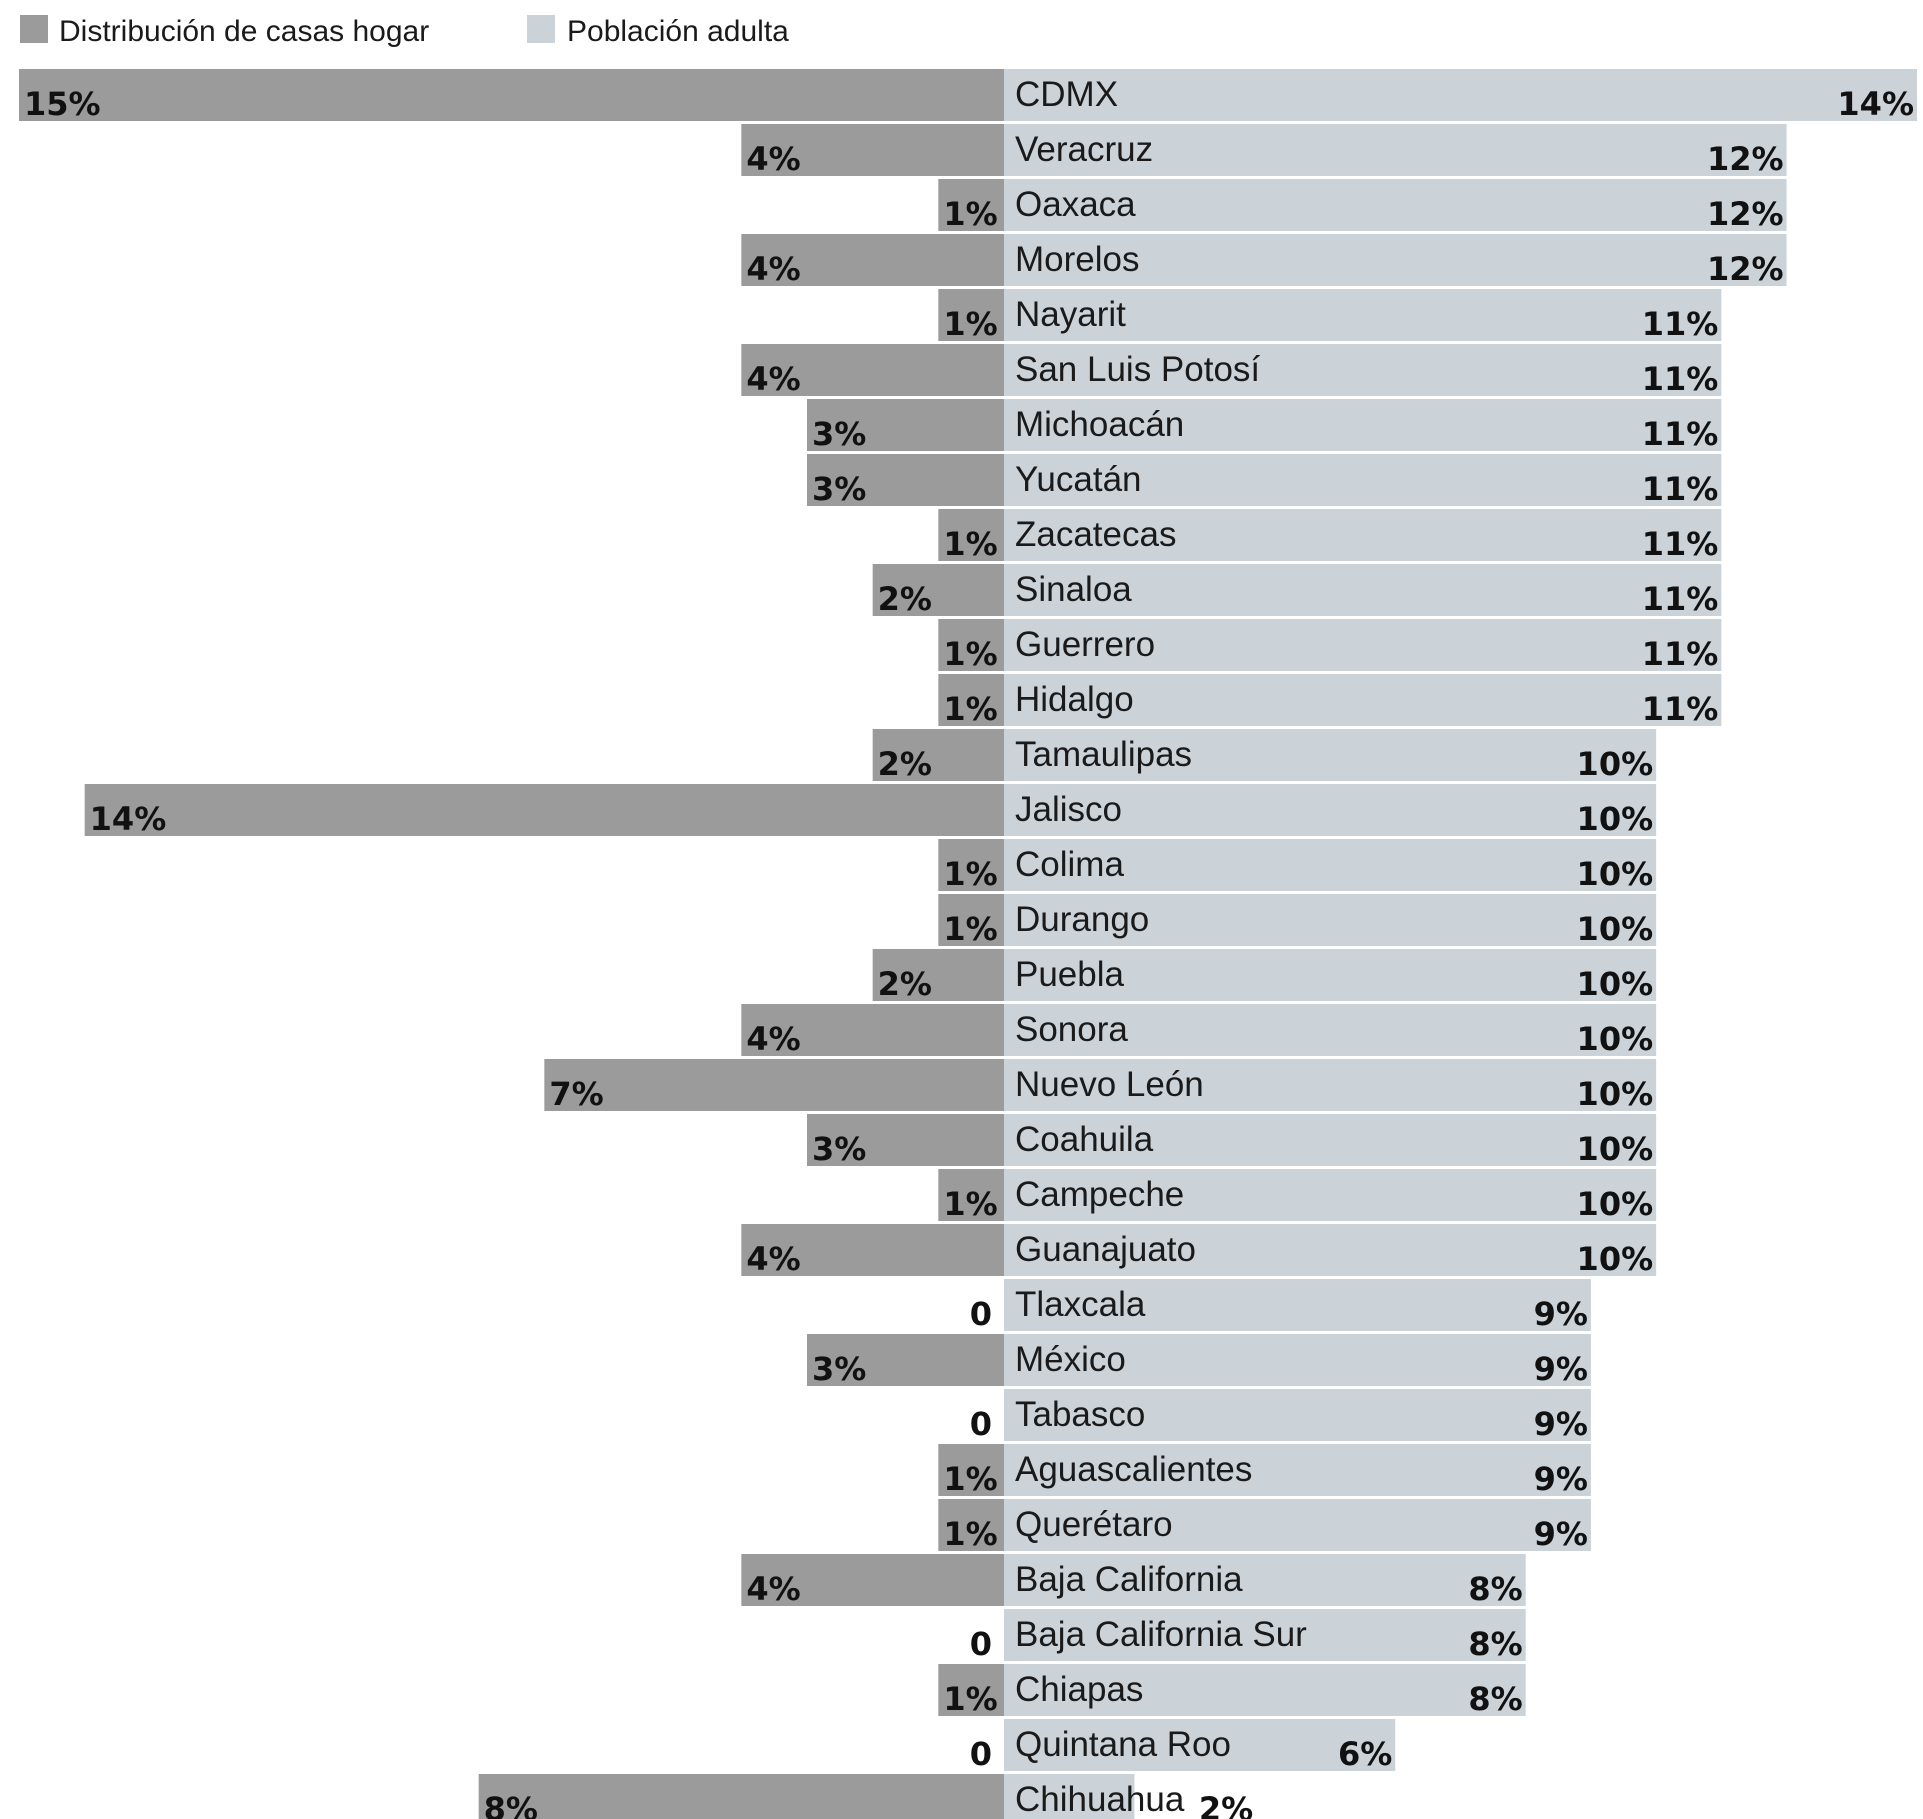 Image resolution: width=1923 pixels, height=1819 pixels. What do you see at coordinates (1070, 314) in the screenshot?
I see `state-label-nayarit: Nayarit` at bounding box center [1070, 314].